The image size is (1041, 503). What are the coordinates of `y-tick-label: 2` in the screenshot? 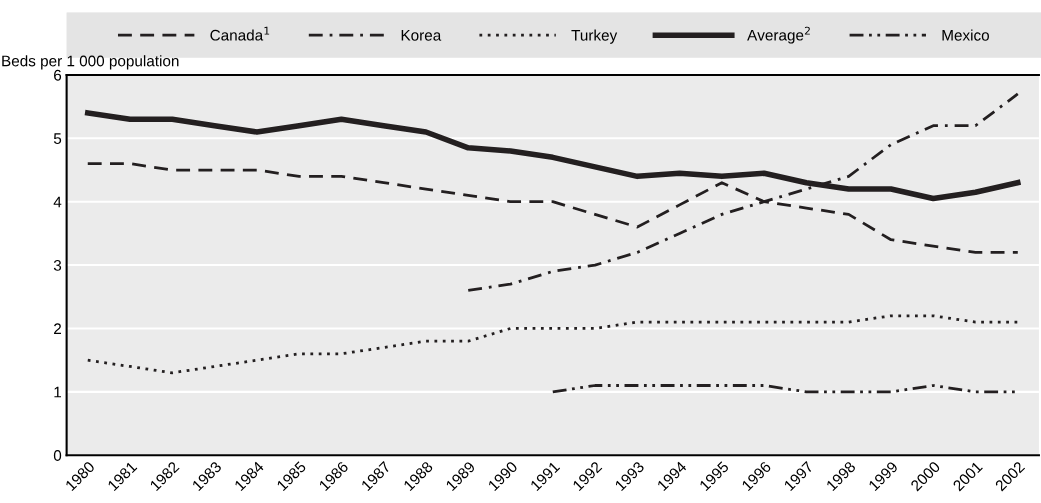 It's located at (57, 328).